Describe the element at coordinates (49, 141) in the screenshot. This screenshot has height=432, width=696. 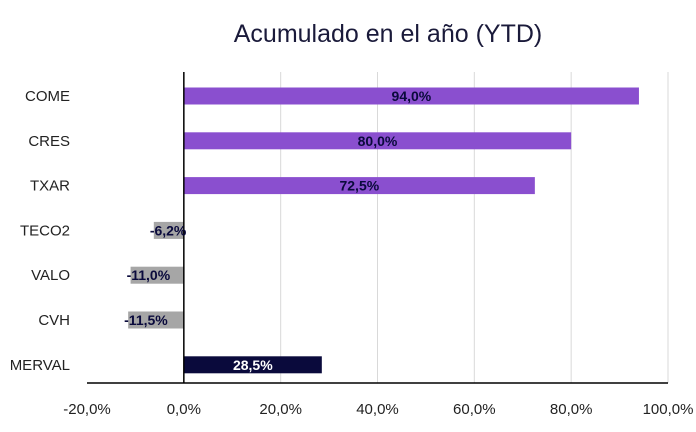
I see `category-label-cres: CRES` at that location.